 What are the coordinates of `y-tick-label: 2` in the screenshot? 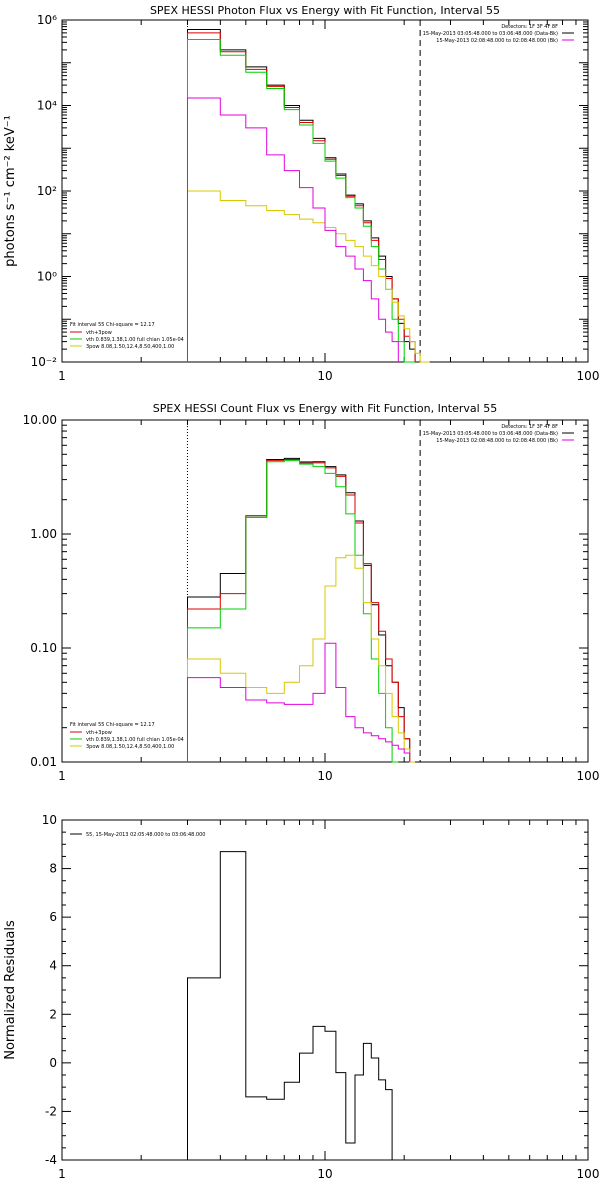 It's located at (53, 1014).